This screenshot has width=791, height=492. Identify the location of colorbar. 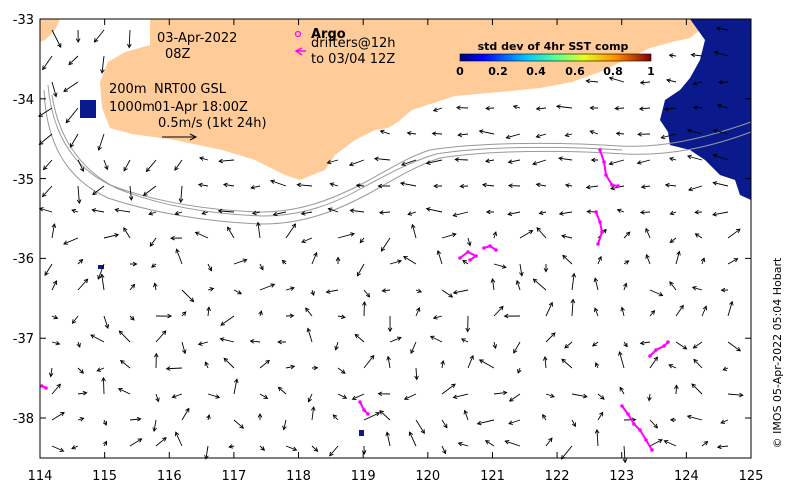
(555, 57).